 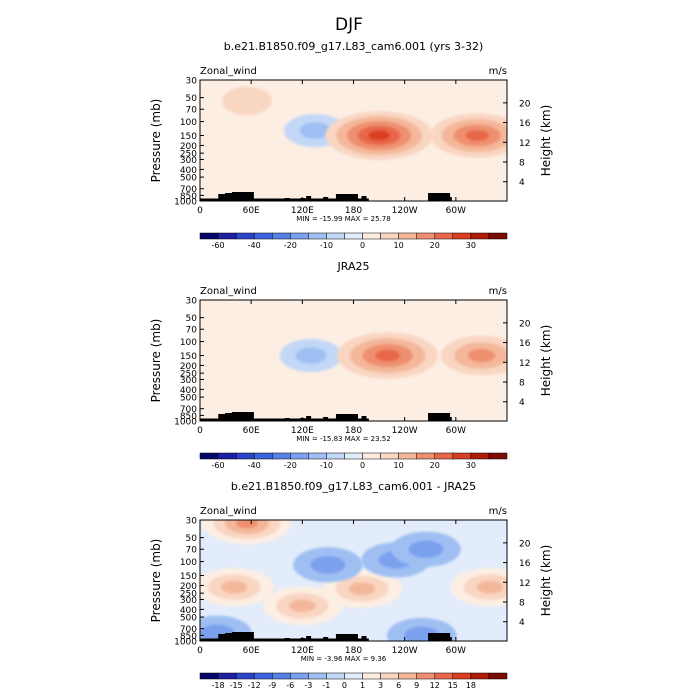 What do you see at coordinates (353, 461) in the screenshot?
I see `colorbar: -60 -40 -20 -10 0 10 20 30` at bounding box center [353, 461].